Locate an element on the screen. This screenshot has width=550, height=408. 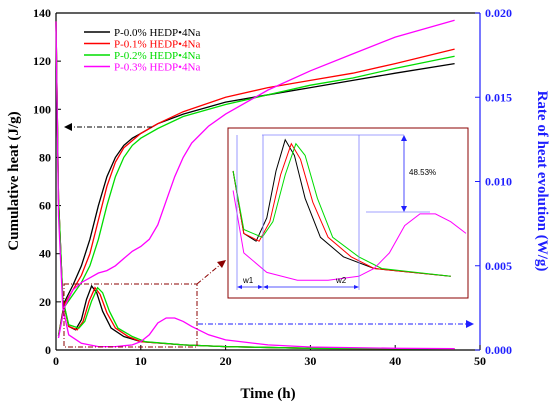
y-right-tick-label: 0.000 is located at coordinates (498, 350).